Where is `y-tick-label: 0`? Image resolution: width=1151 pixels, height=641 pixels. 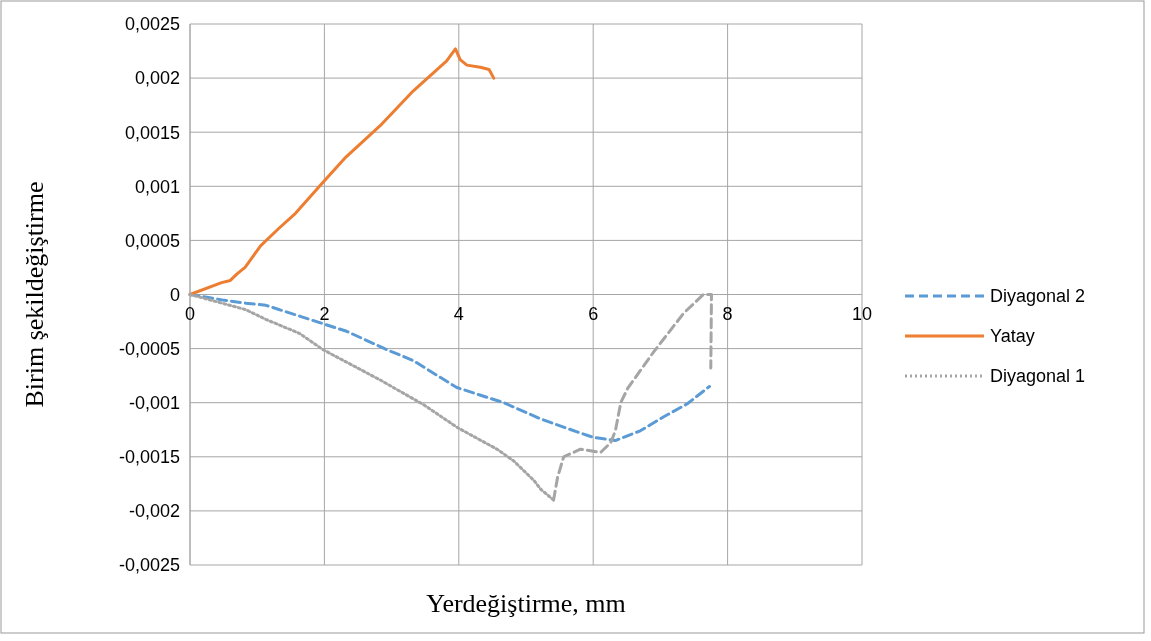 y-tick-label: 0 is located at coordinates (174, 294).